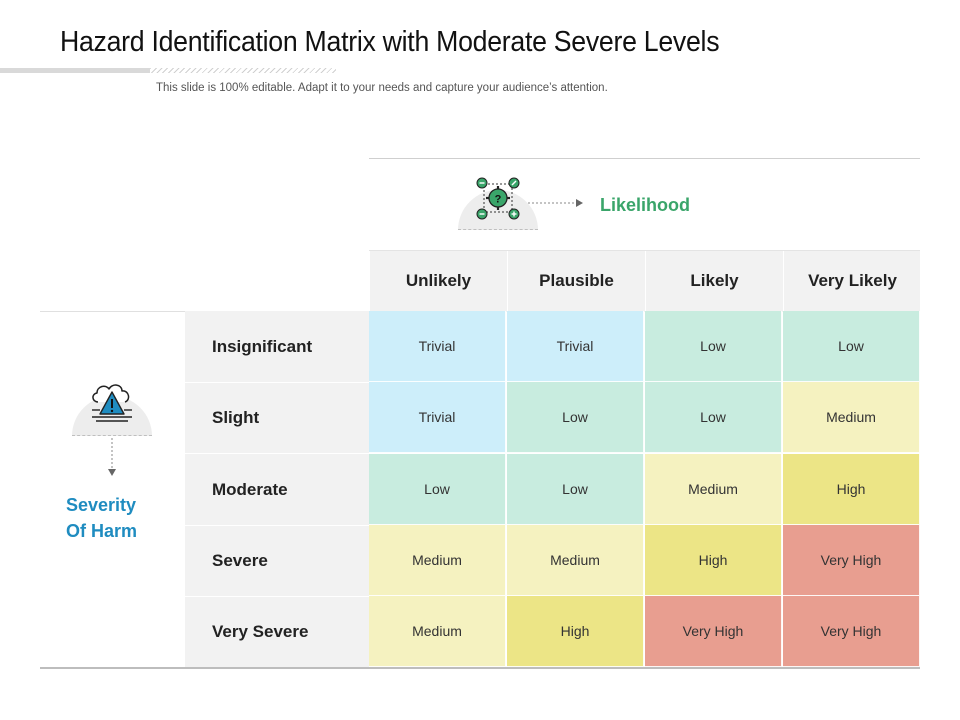 The image size is (960, 720). I want to click on matrix-bottom-rule, so click(480, 668).